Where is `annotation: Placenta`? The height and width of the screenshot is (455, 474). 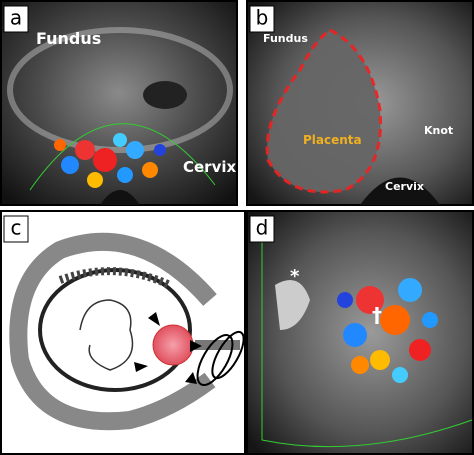
annotation: Placenta is located at coordinates (332, 140).